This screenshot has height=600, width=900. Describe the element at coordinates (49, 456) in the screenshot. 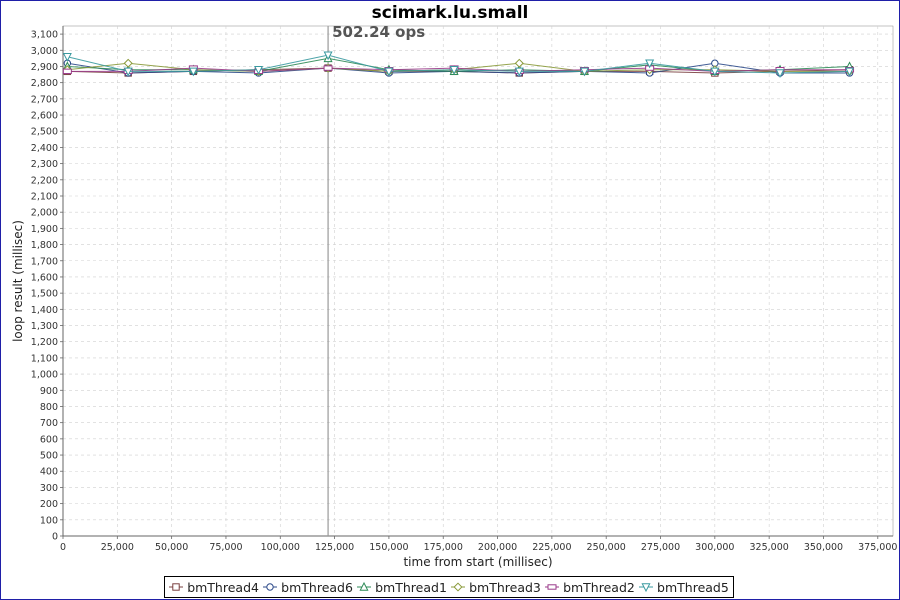

I see `y-tick-label: 500` at that location.